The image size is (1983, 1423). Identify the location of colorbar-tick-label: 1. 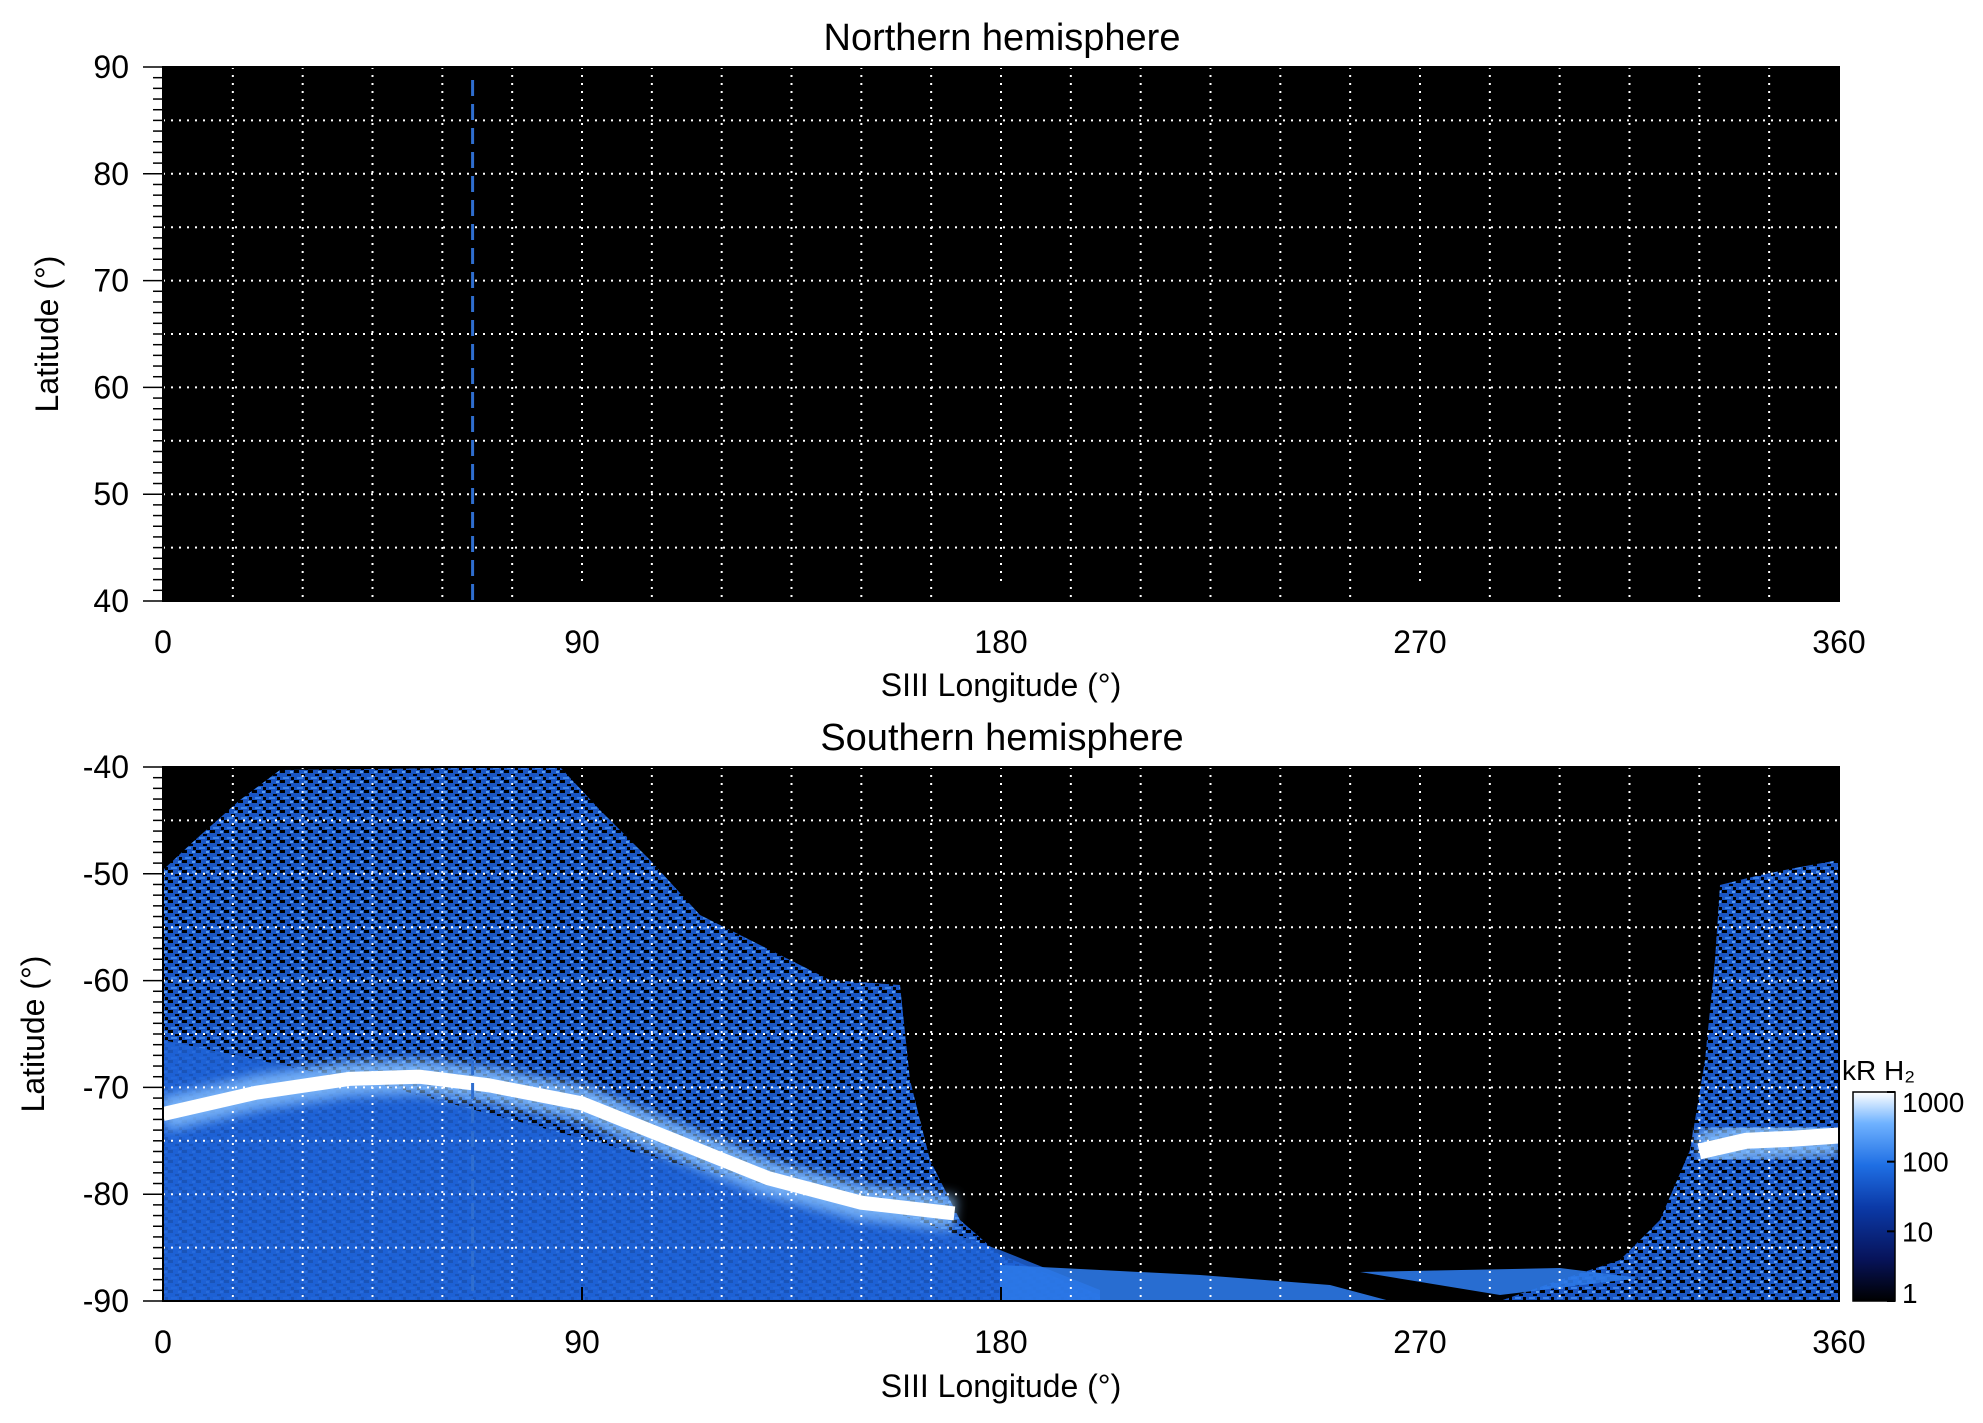
(1910, 1293).